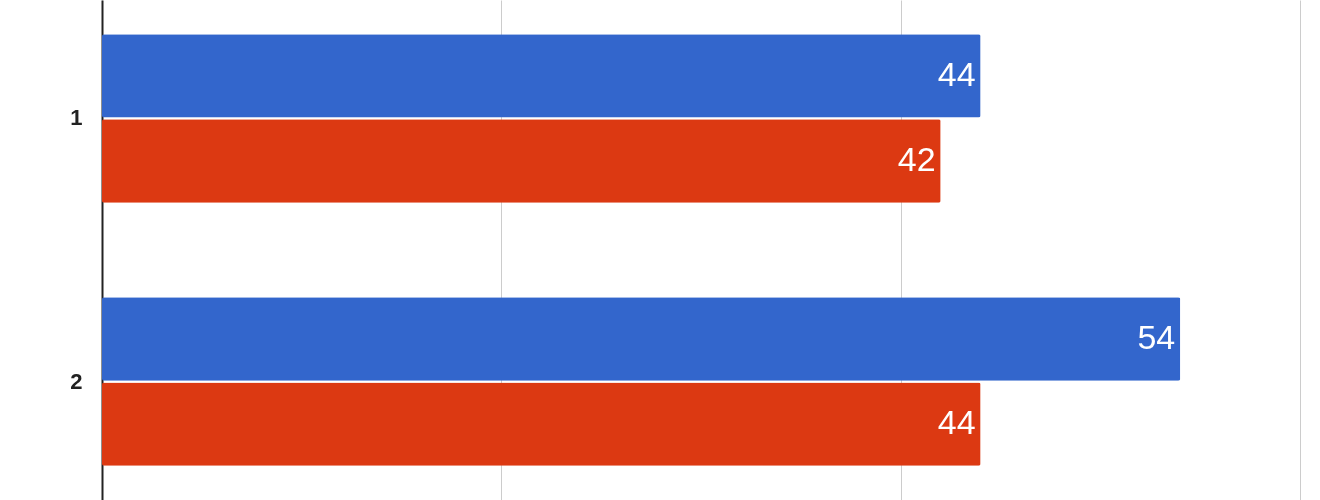 This screenshot has height=500, width=1320. What do you see at coordinates (916, 158) in the screenshot?
I see `data-label: 42` at bounding box center [916, 158].